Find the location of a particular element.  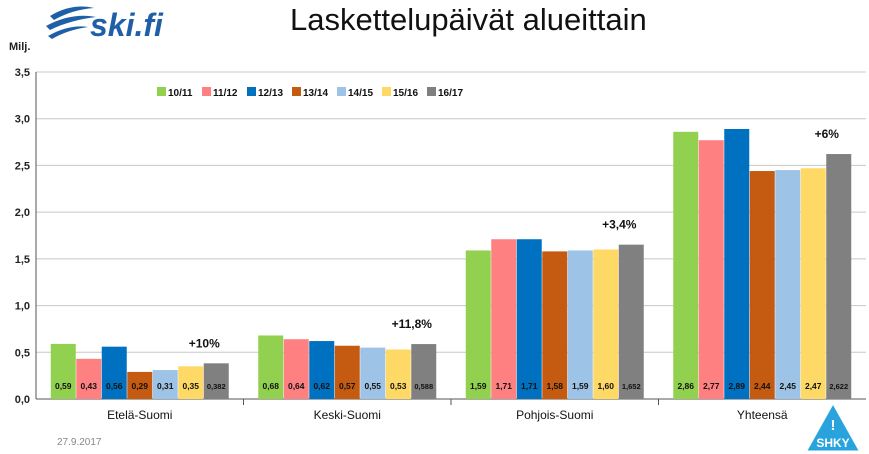

bar-value-label: 1,60 is located at coordinates (605, 386).